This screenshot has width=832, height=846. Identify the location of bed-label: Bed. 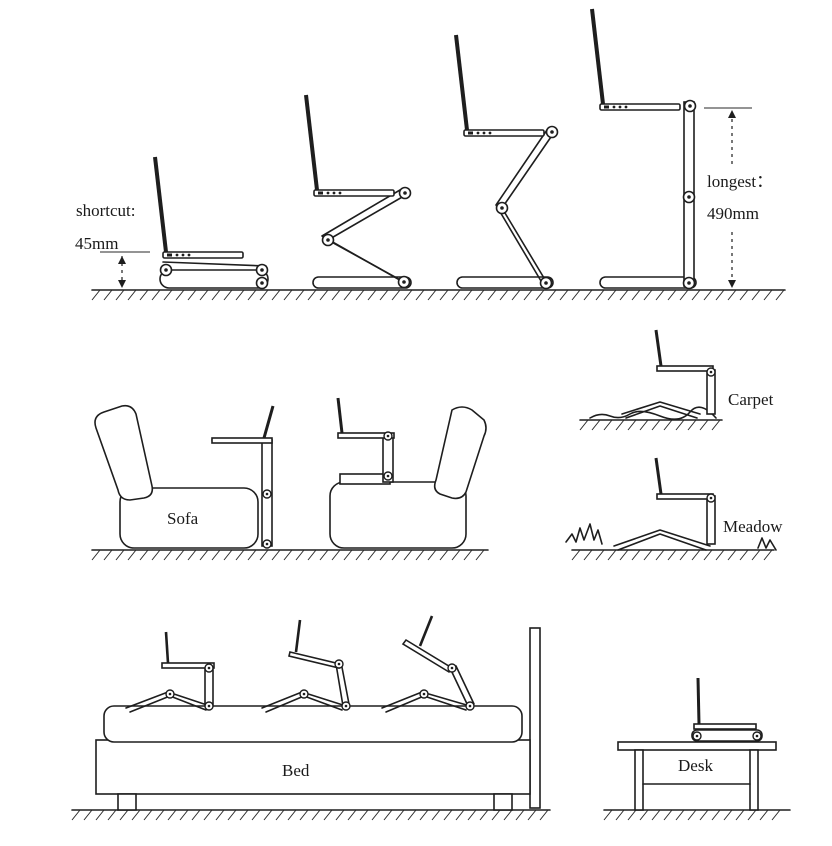
(296, 770).